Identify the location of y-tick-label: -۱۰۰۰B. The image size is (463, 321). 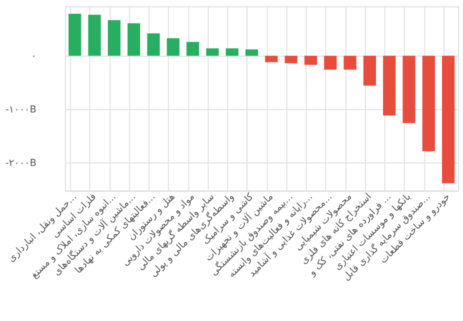
(20, 110).